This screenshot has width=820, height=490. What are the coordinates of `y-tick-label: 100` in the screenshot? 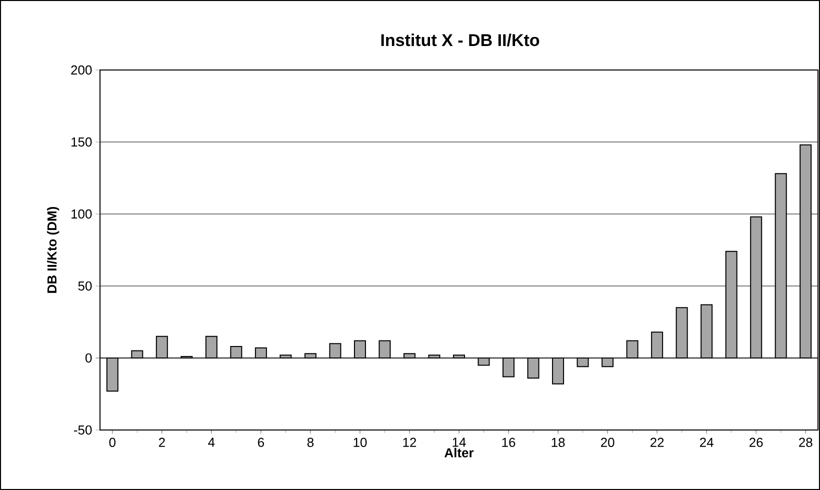 It's located at (82, 214).